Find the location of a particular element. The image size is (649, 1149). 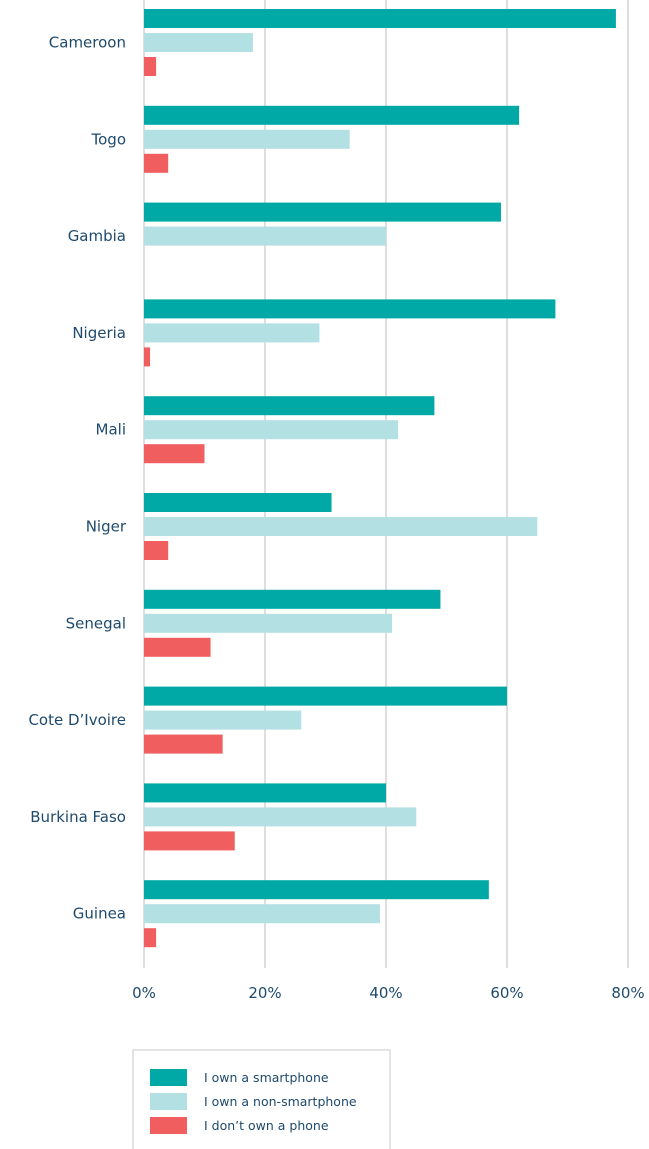

category-label: Gambia is located at coordinates (97, 236).